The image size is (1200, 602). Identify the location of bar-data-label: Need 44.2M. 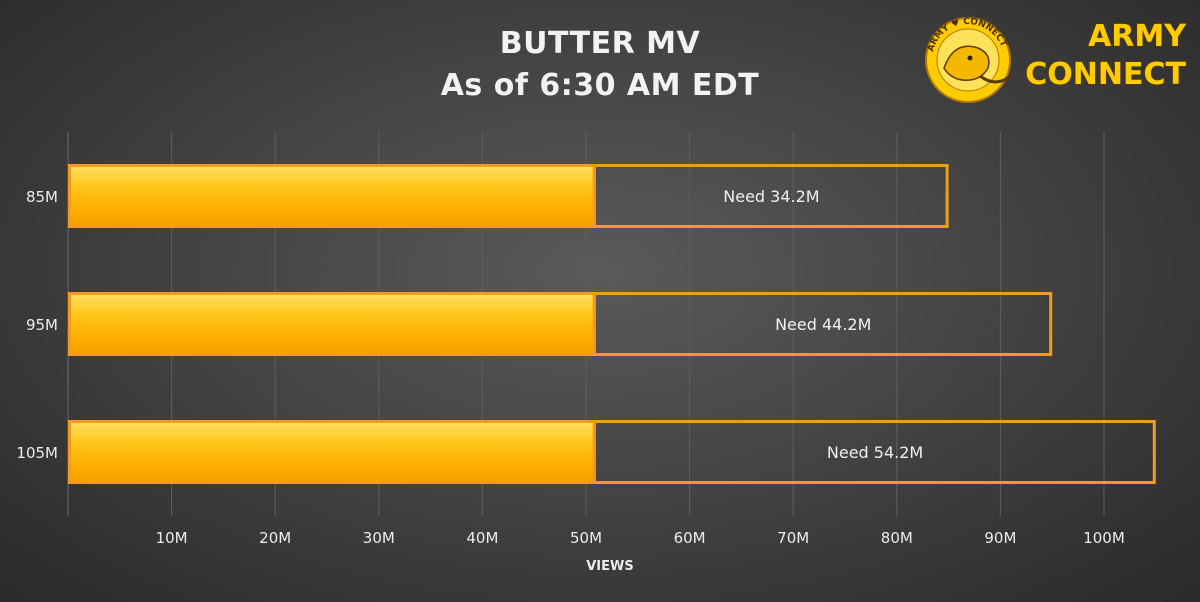
(823, 324).